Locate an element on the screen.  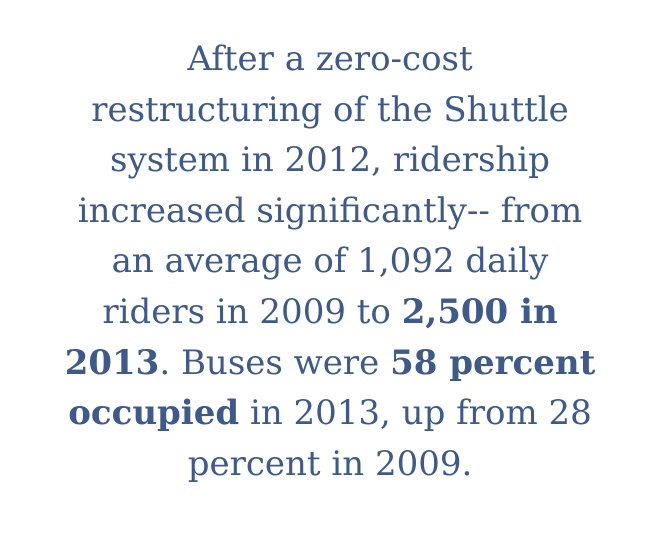
line: occupied in 2013, up from 28 is located at coordinates (330, 413).